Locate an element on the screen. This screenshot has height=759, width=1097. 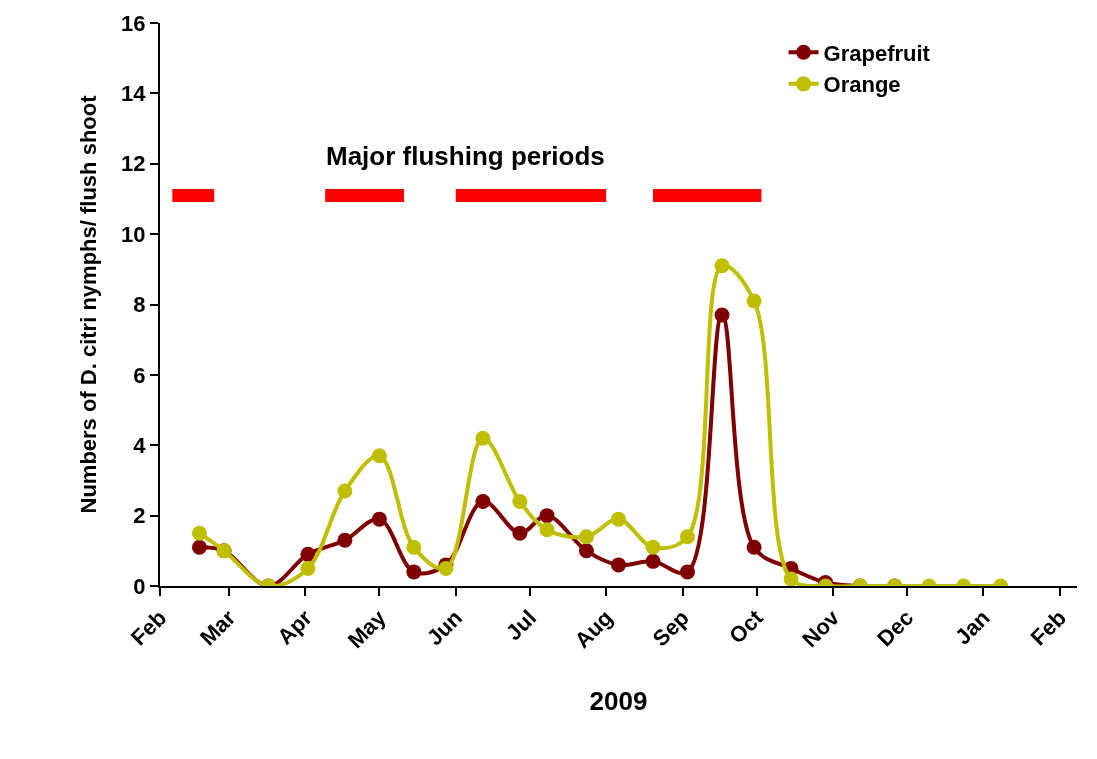
x-tick-label: Jul is located at coordinates (521, 625).